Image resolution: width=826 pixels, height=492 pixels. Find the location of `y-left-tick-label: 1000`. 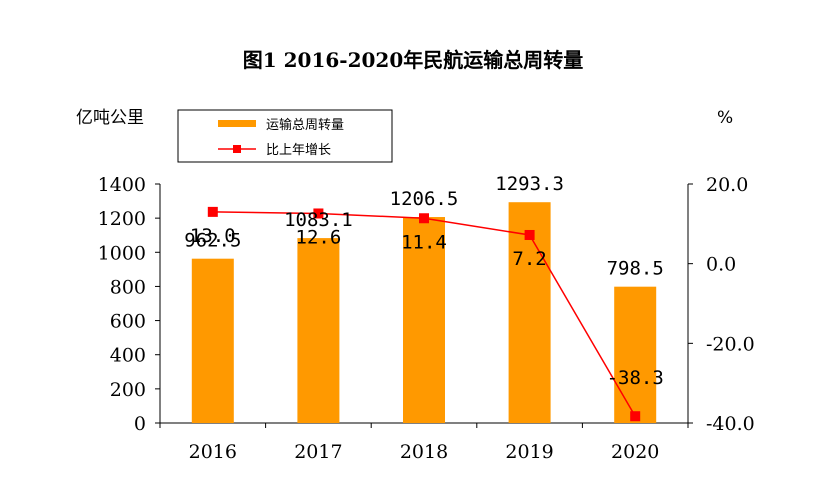

y-left-tick-label: 1000 is located at coordinates (122, 253).